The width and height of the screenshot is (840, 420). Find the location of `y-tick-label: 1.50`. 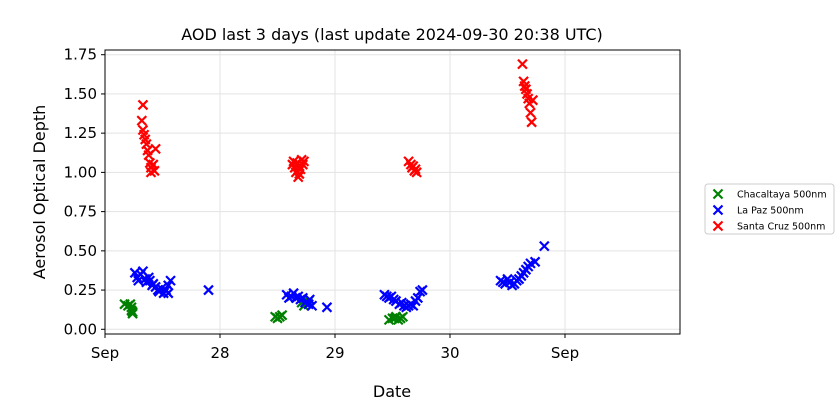

y-tick-label: 1.50 is located at coordinates (80, 94).